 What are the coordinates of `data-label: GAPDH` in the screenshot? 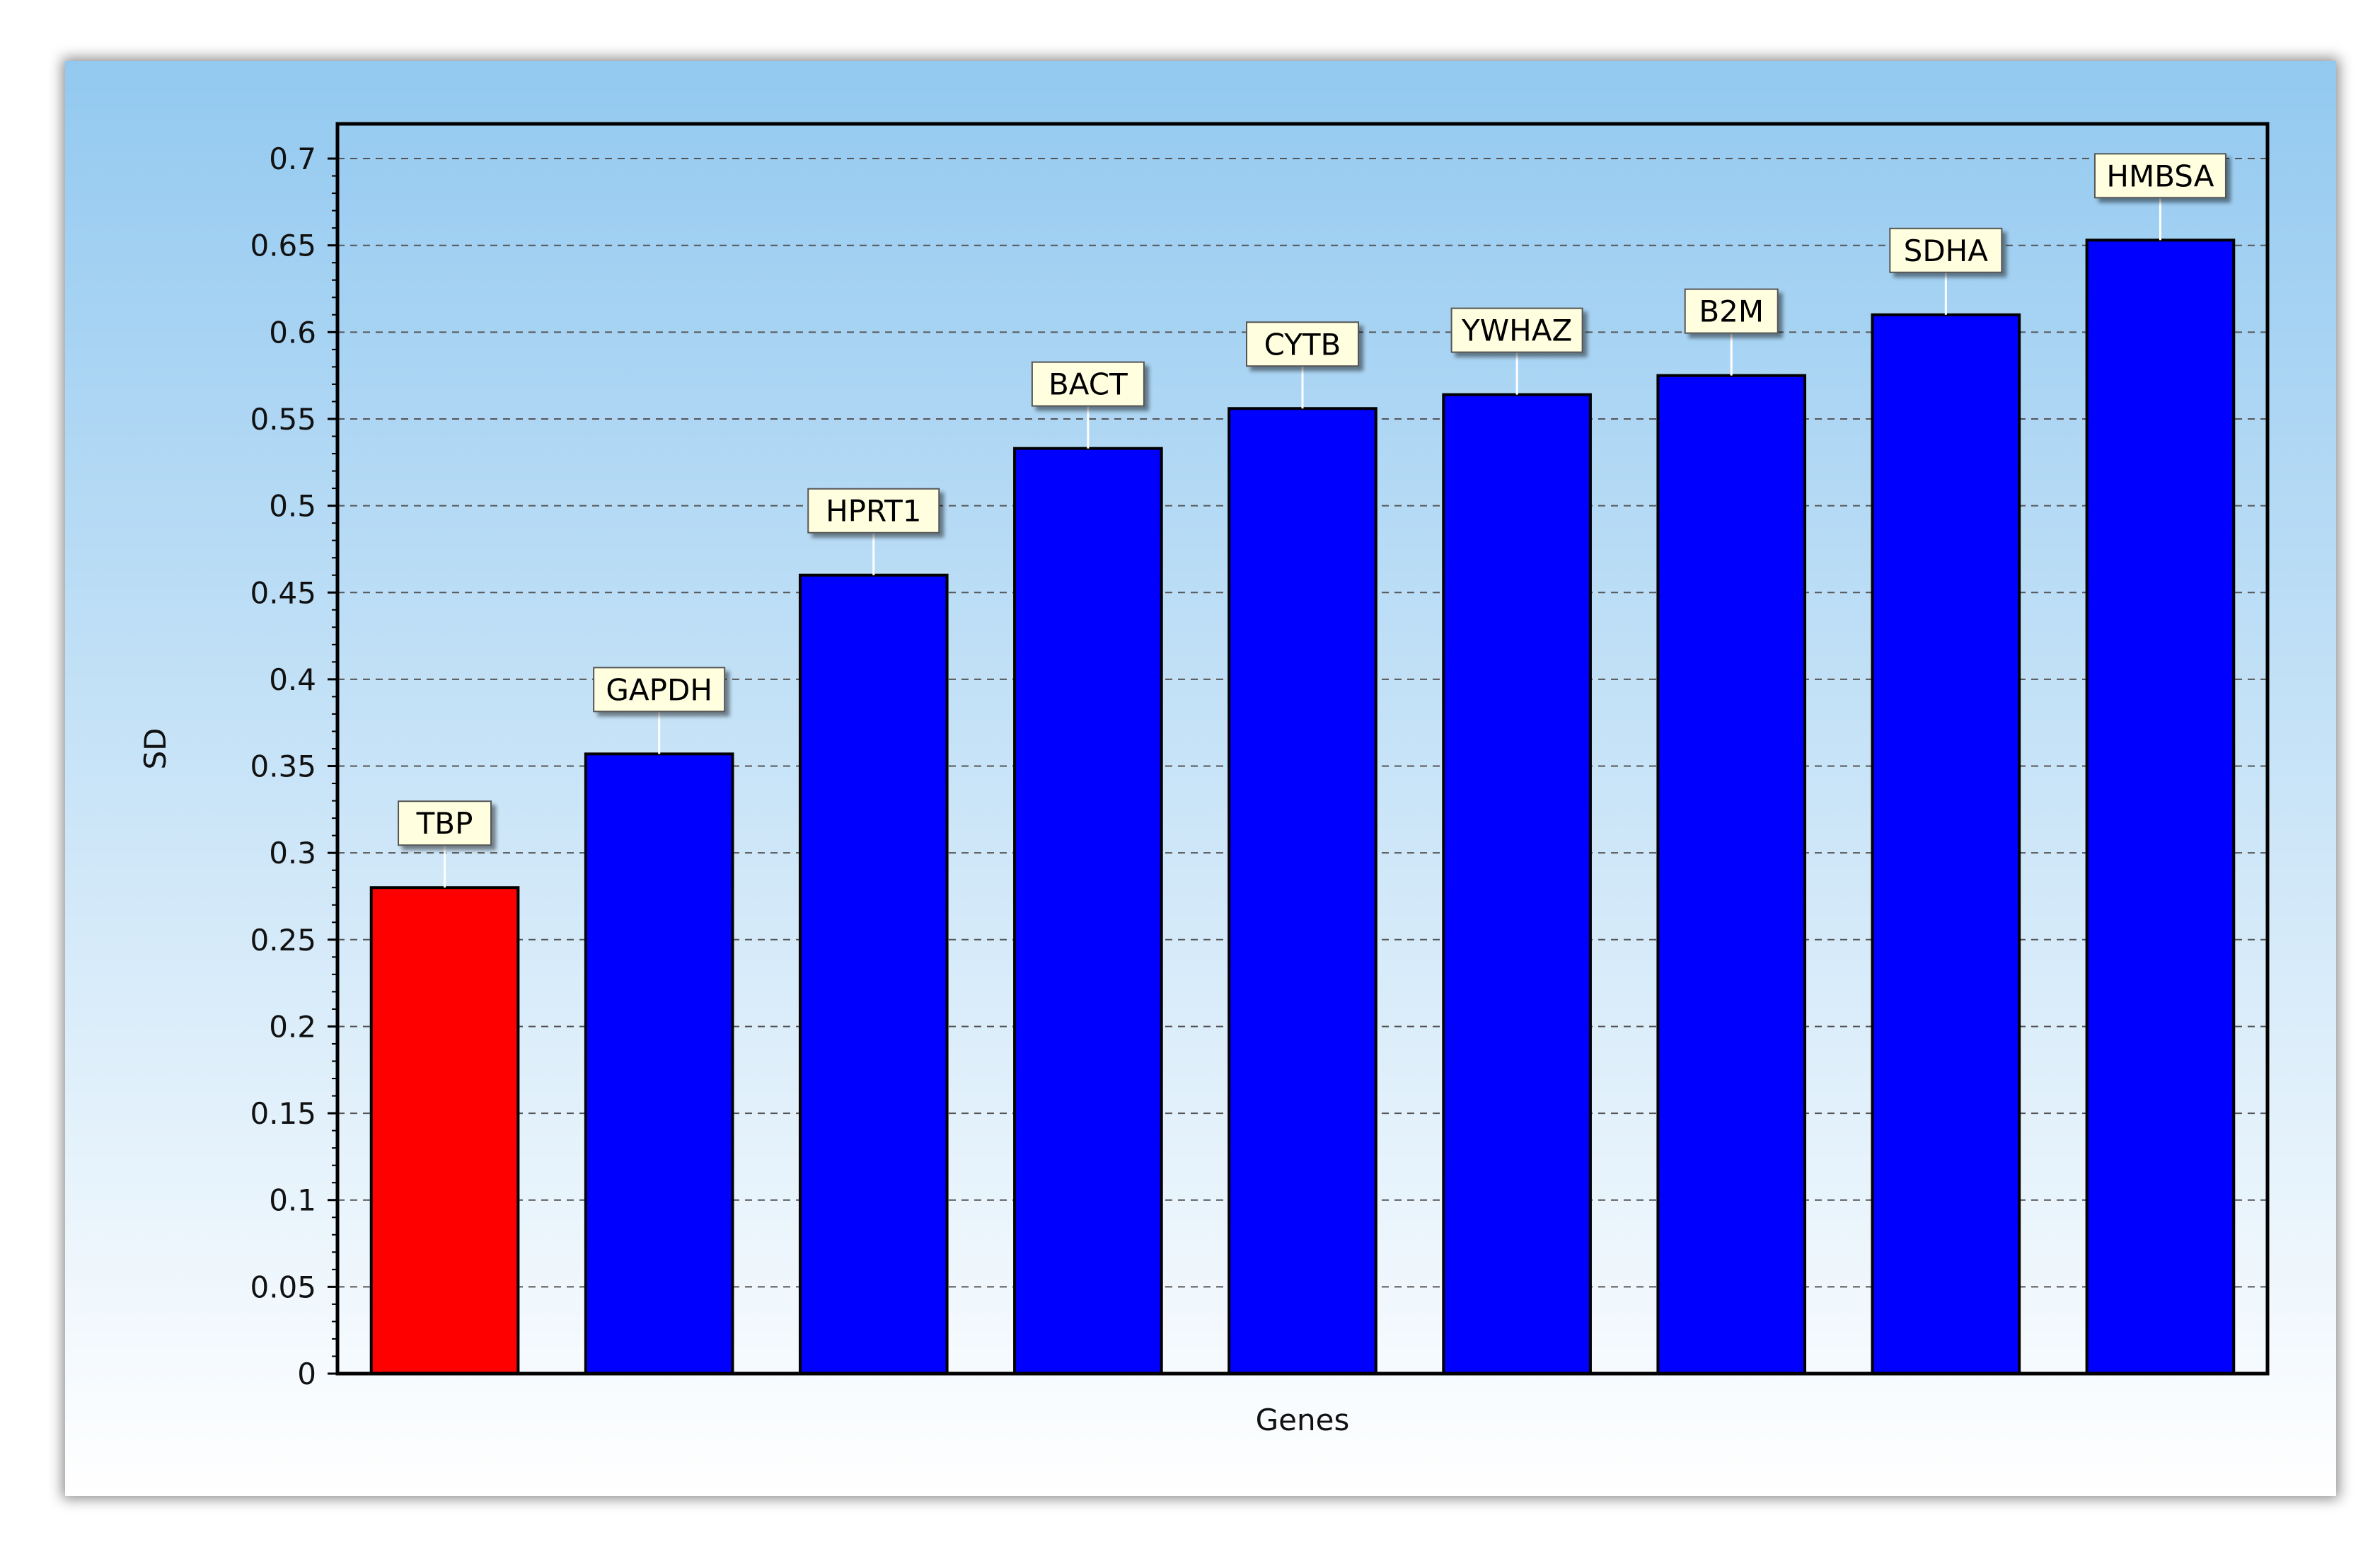 It's located at (659, 689).